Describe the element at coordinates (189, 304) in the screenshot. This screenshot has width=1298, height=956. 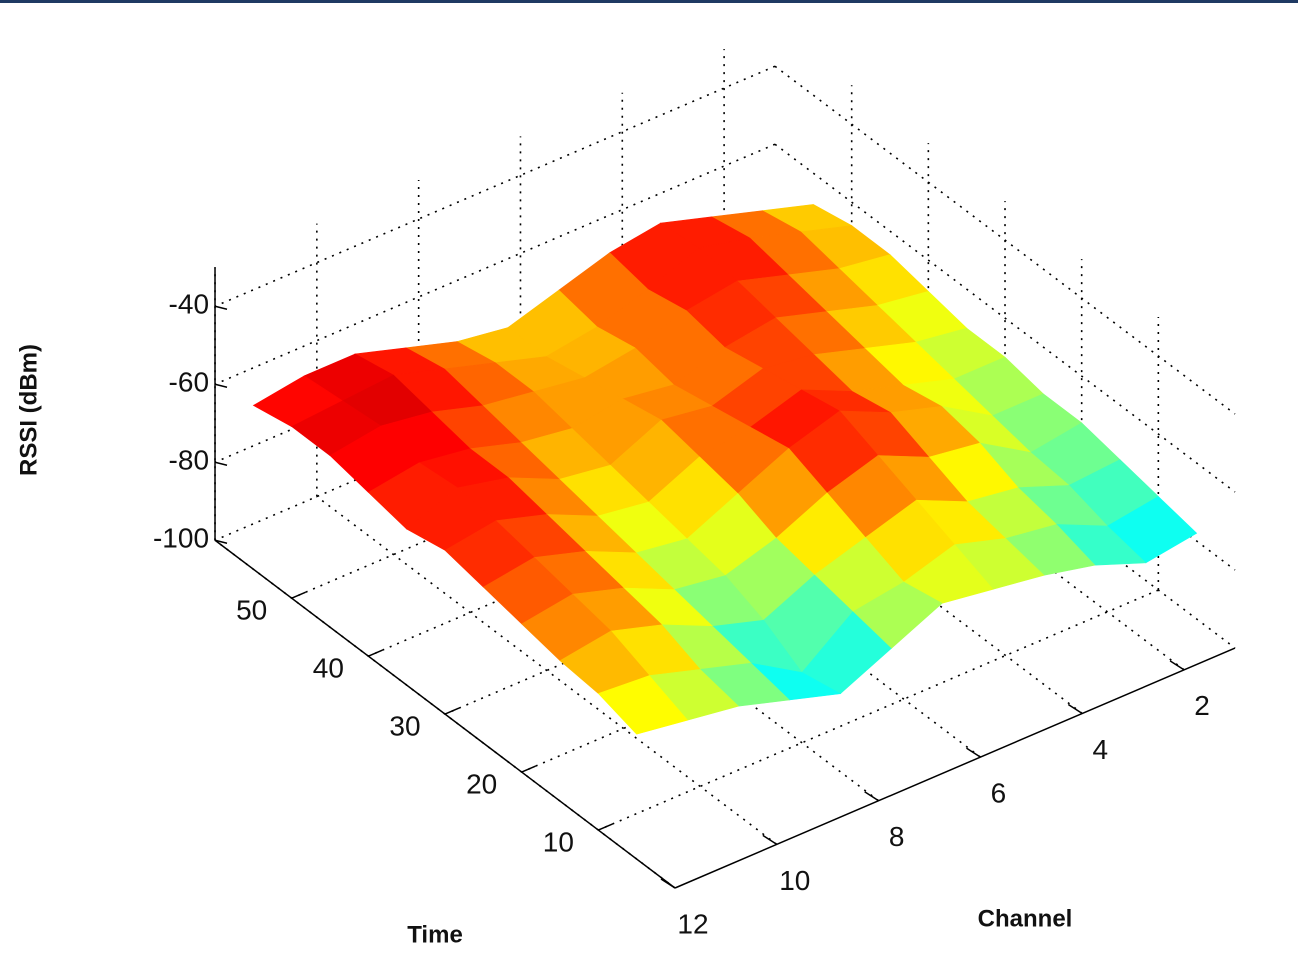
I see `z-tick-label: -40` at that location.